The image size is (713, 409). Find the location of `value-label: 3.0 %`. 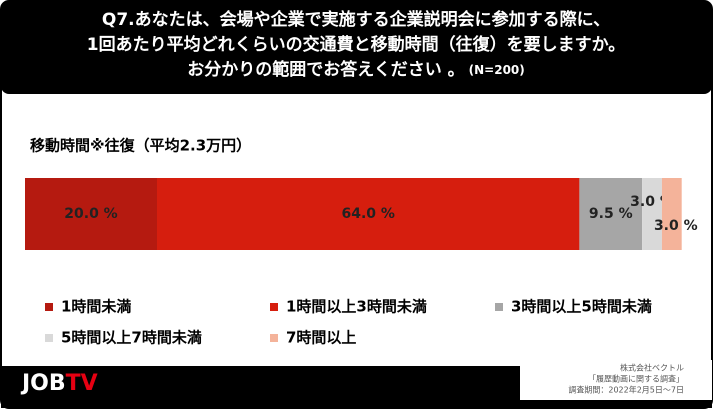

value-label: 3.0 % is located at coordinates (676, 226).